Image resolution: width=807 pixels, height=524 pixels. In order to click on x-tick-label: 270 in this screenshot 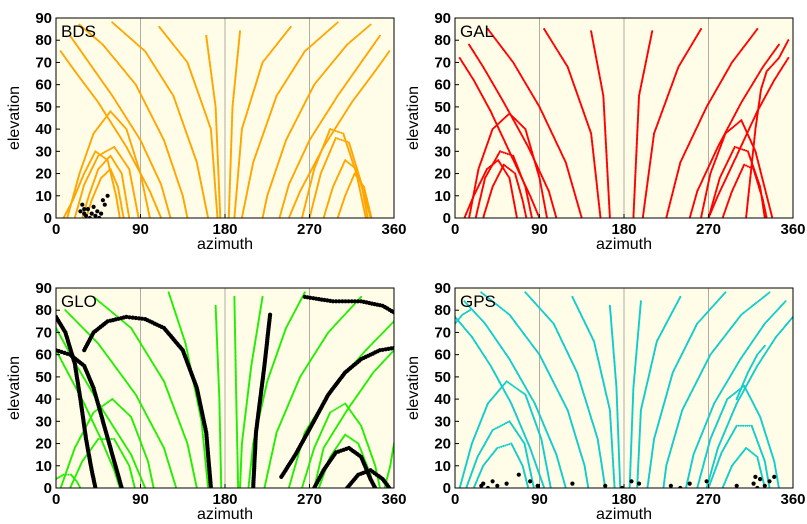, I will do `click(309, 229)`.